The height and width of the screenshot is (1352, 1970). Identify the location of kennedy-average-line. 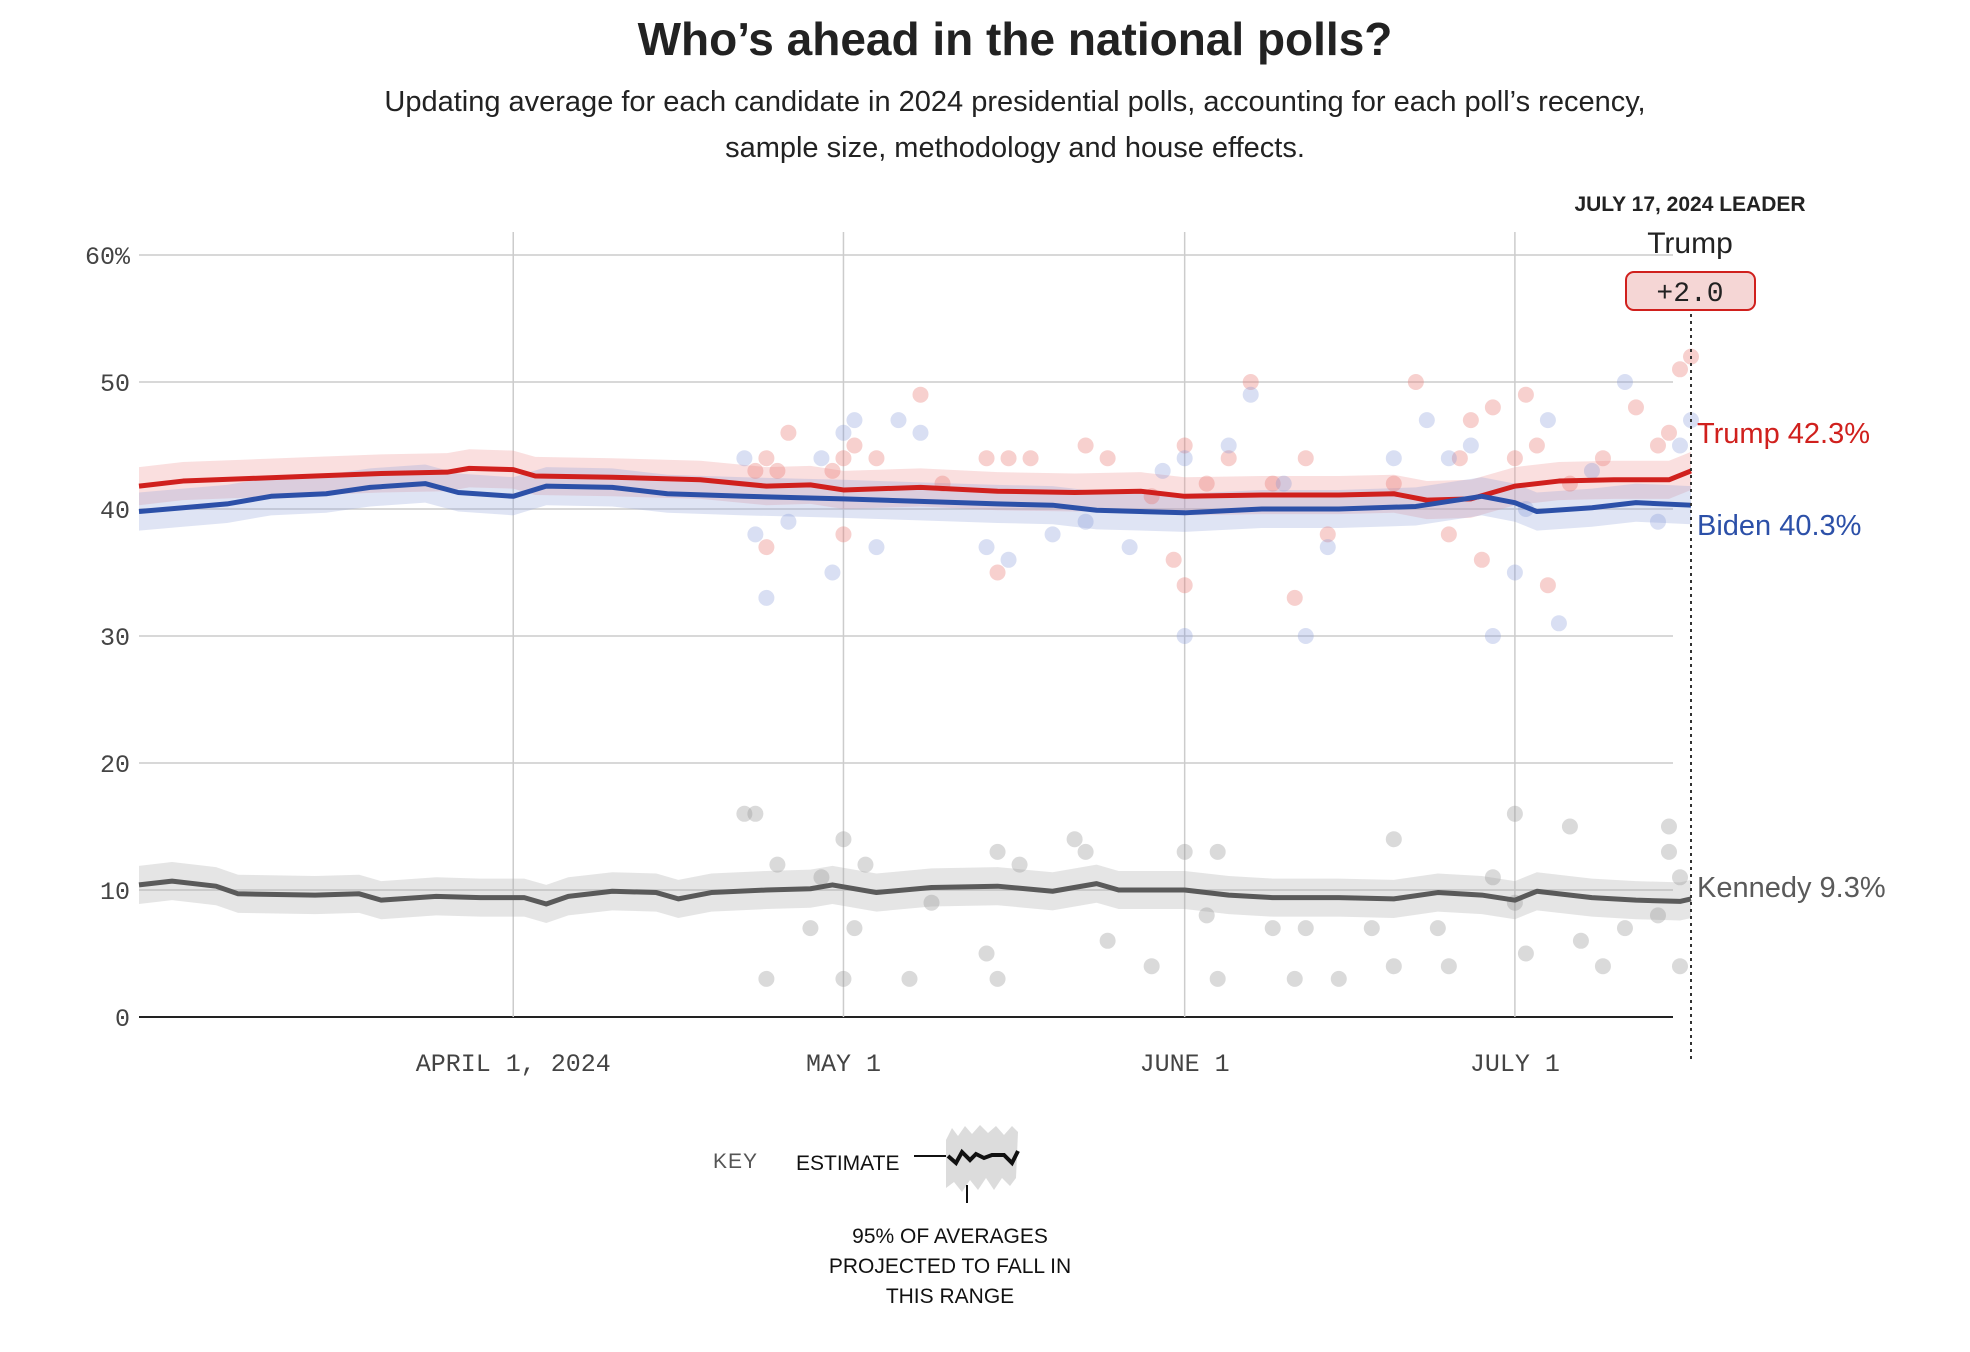
(915, 892).